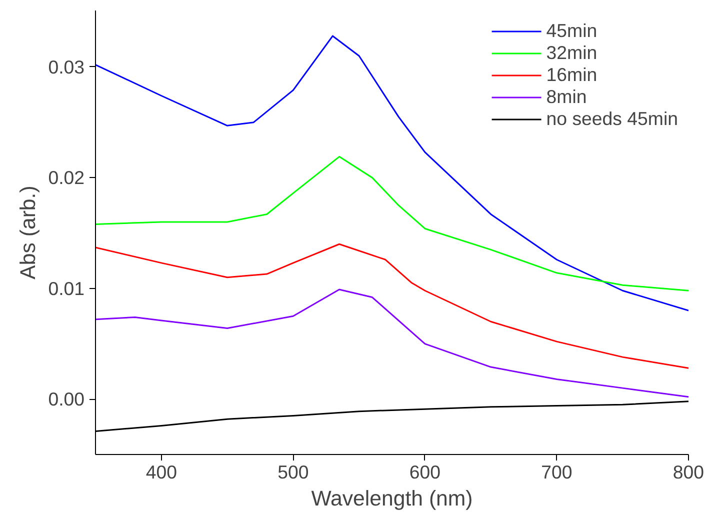 This screenshot has height=529, width=713. What do you see at coordinates (556, 472) in the screenshot?
I see `x-tick-label: 700` at bounding box center [556, 472].